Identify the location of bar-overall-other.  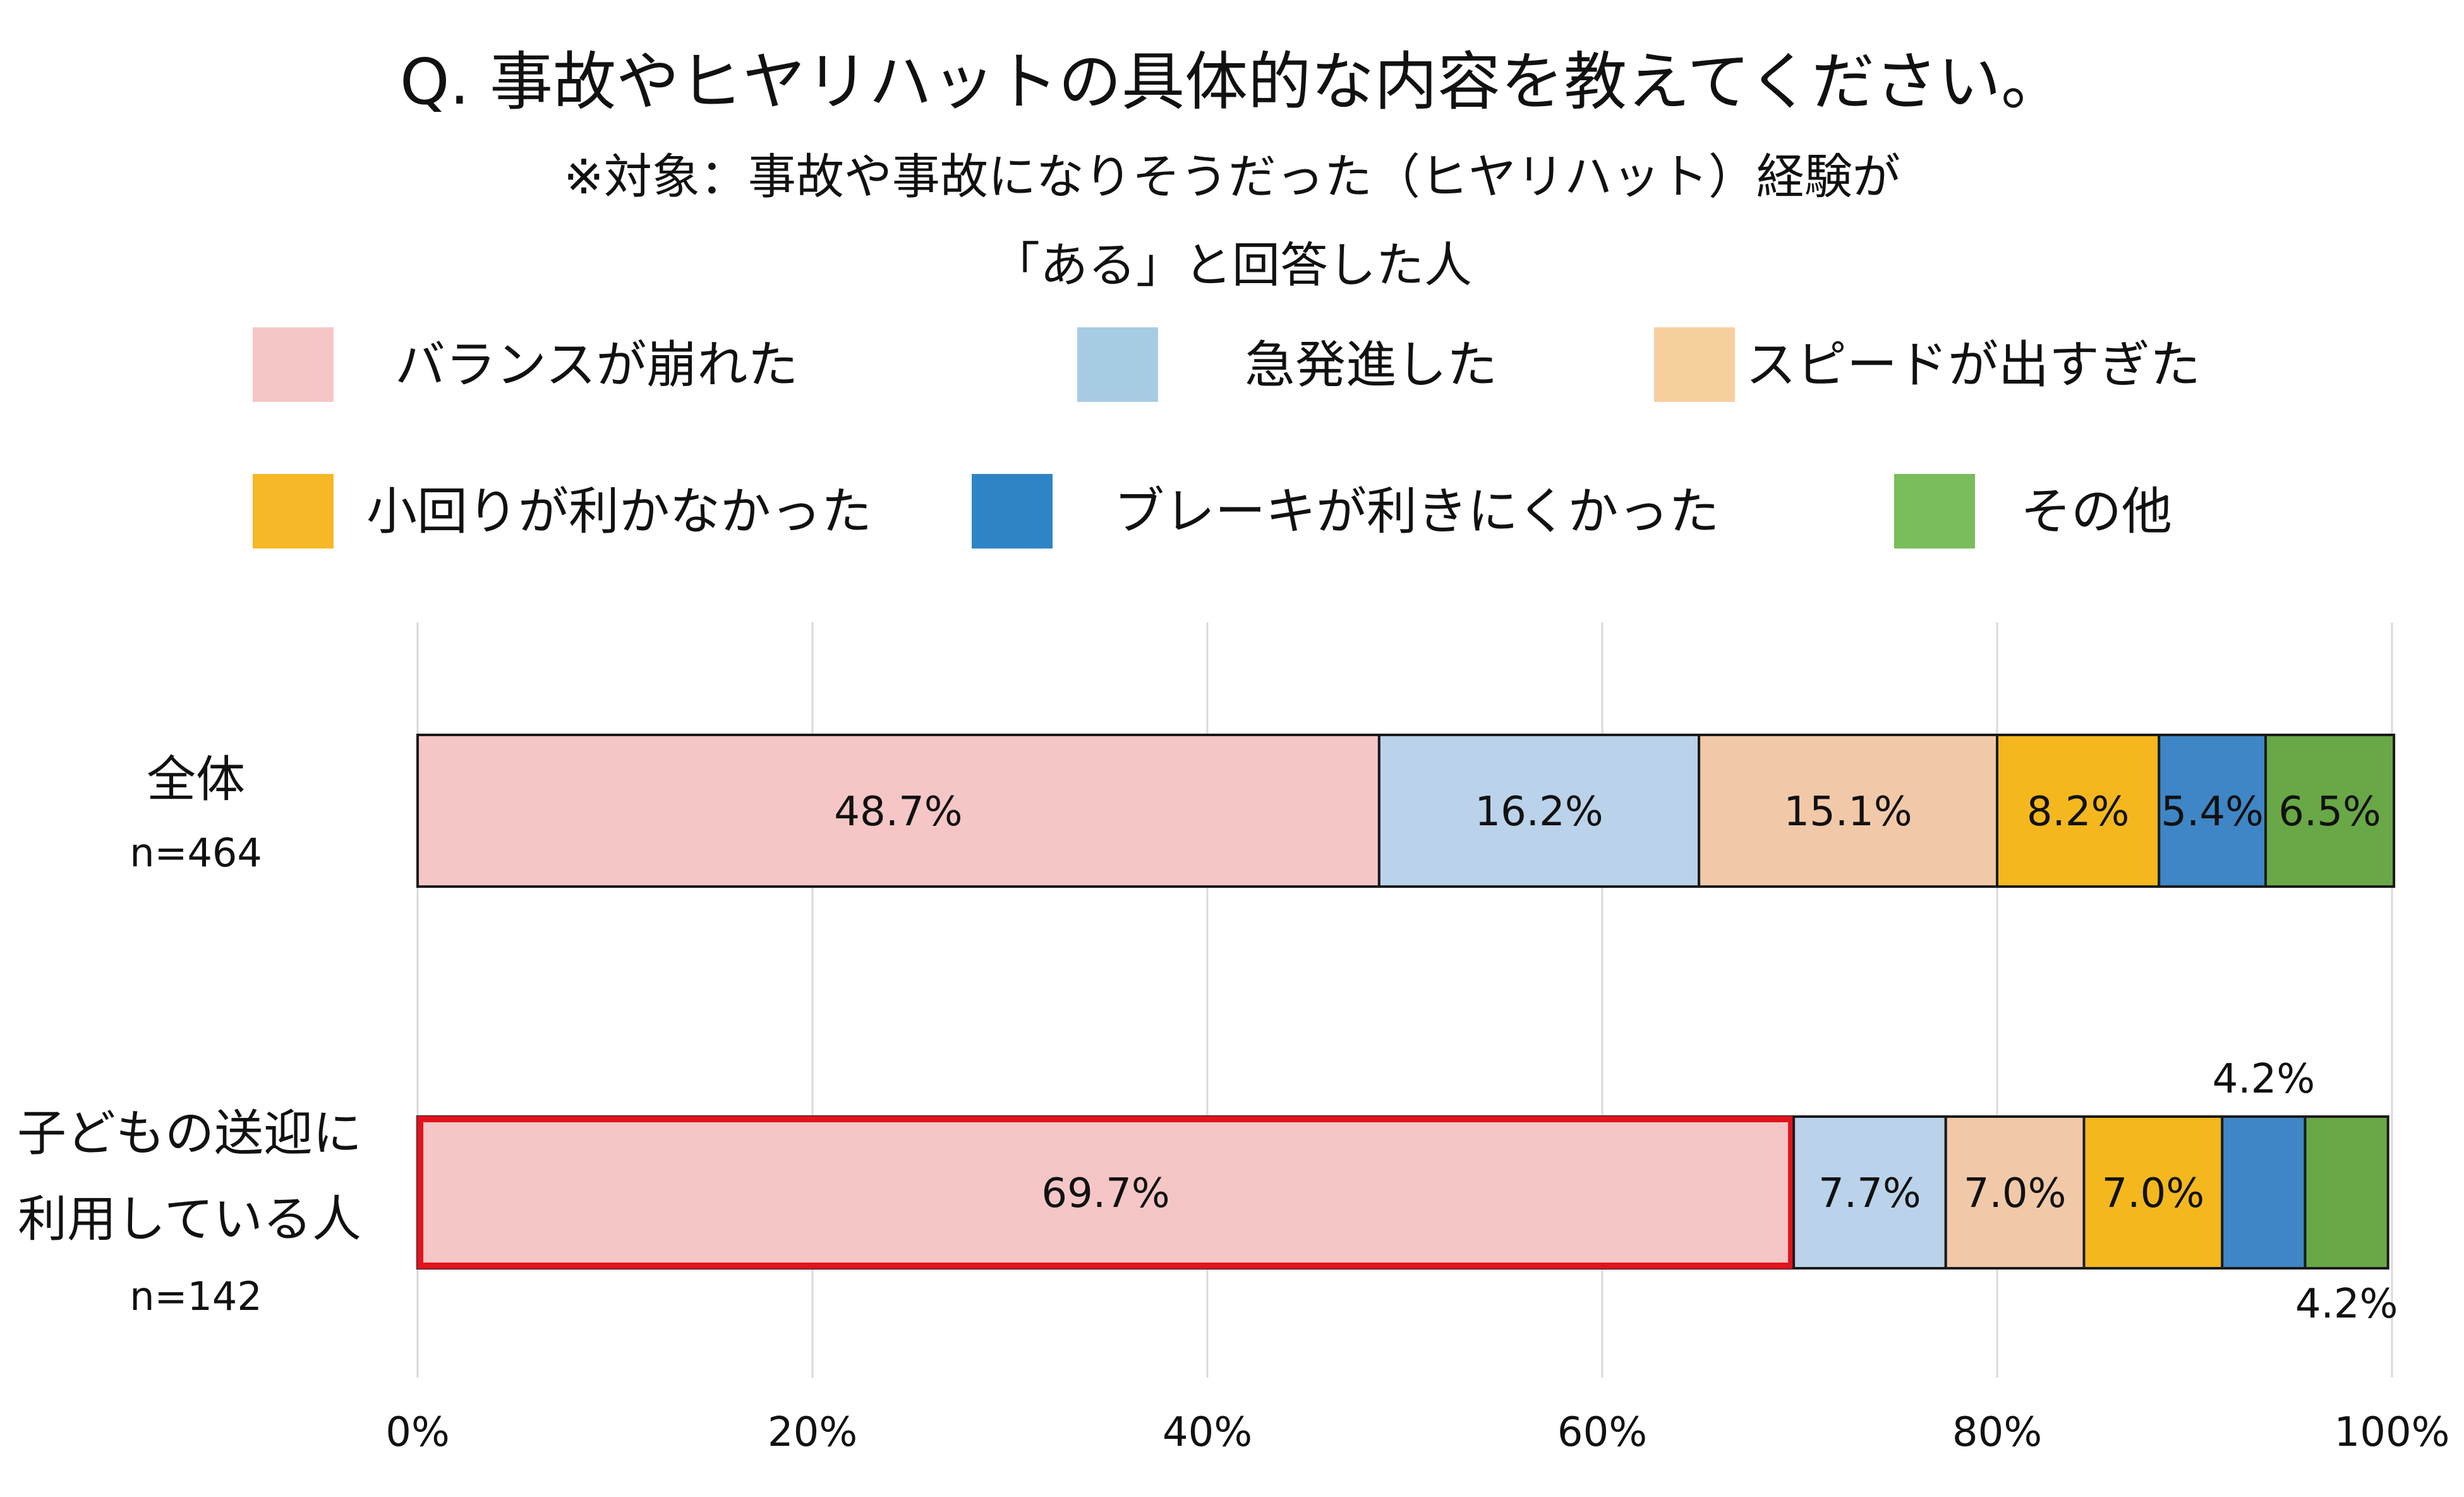
(2330, 811).